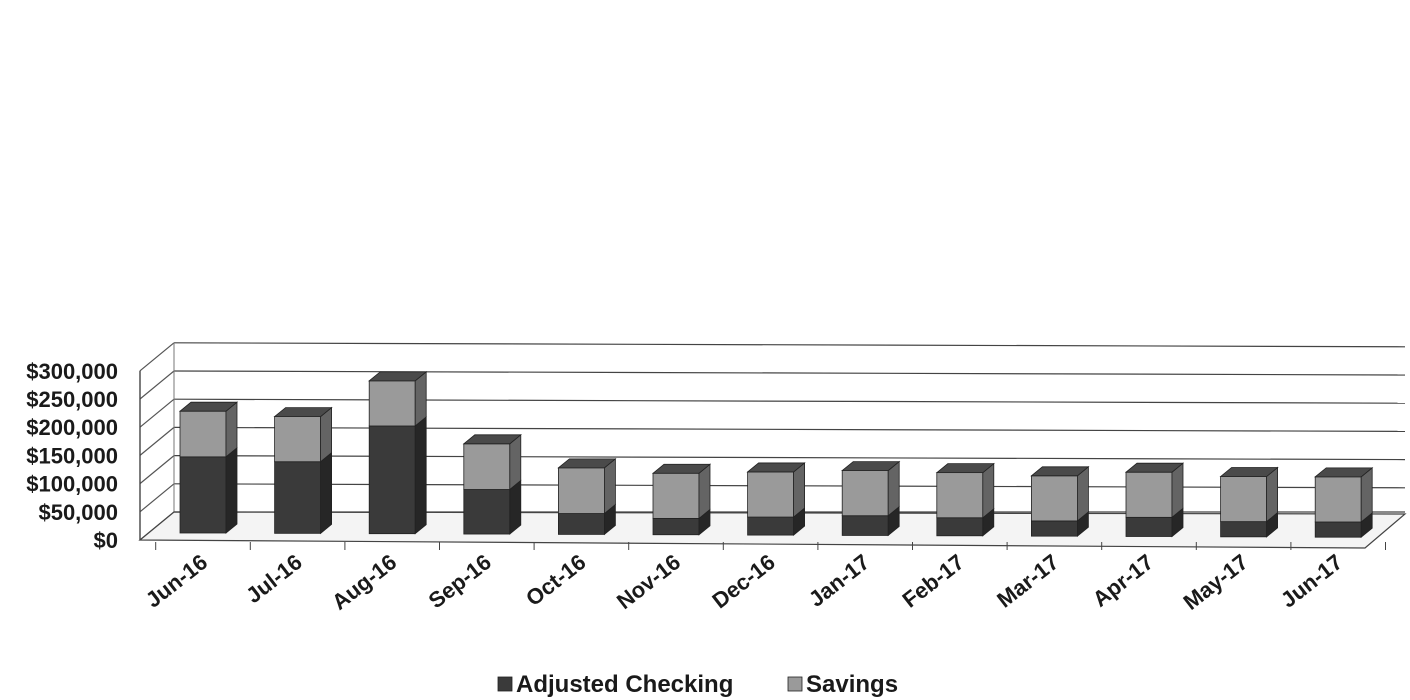 This screenshot has width=1410, height=700. I want to click on y-tick-label: $50,000, so click(78, 512).